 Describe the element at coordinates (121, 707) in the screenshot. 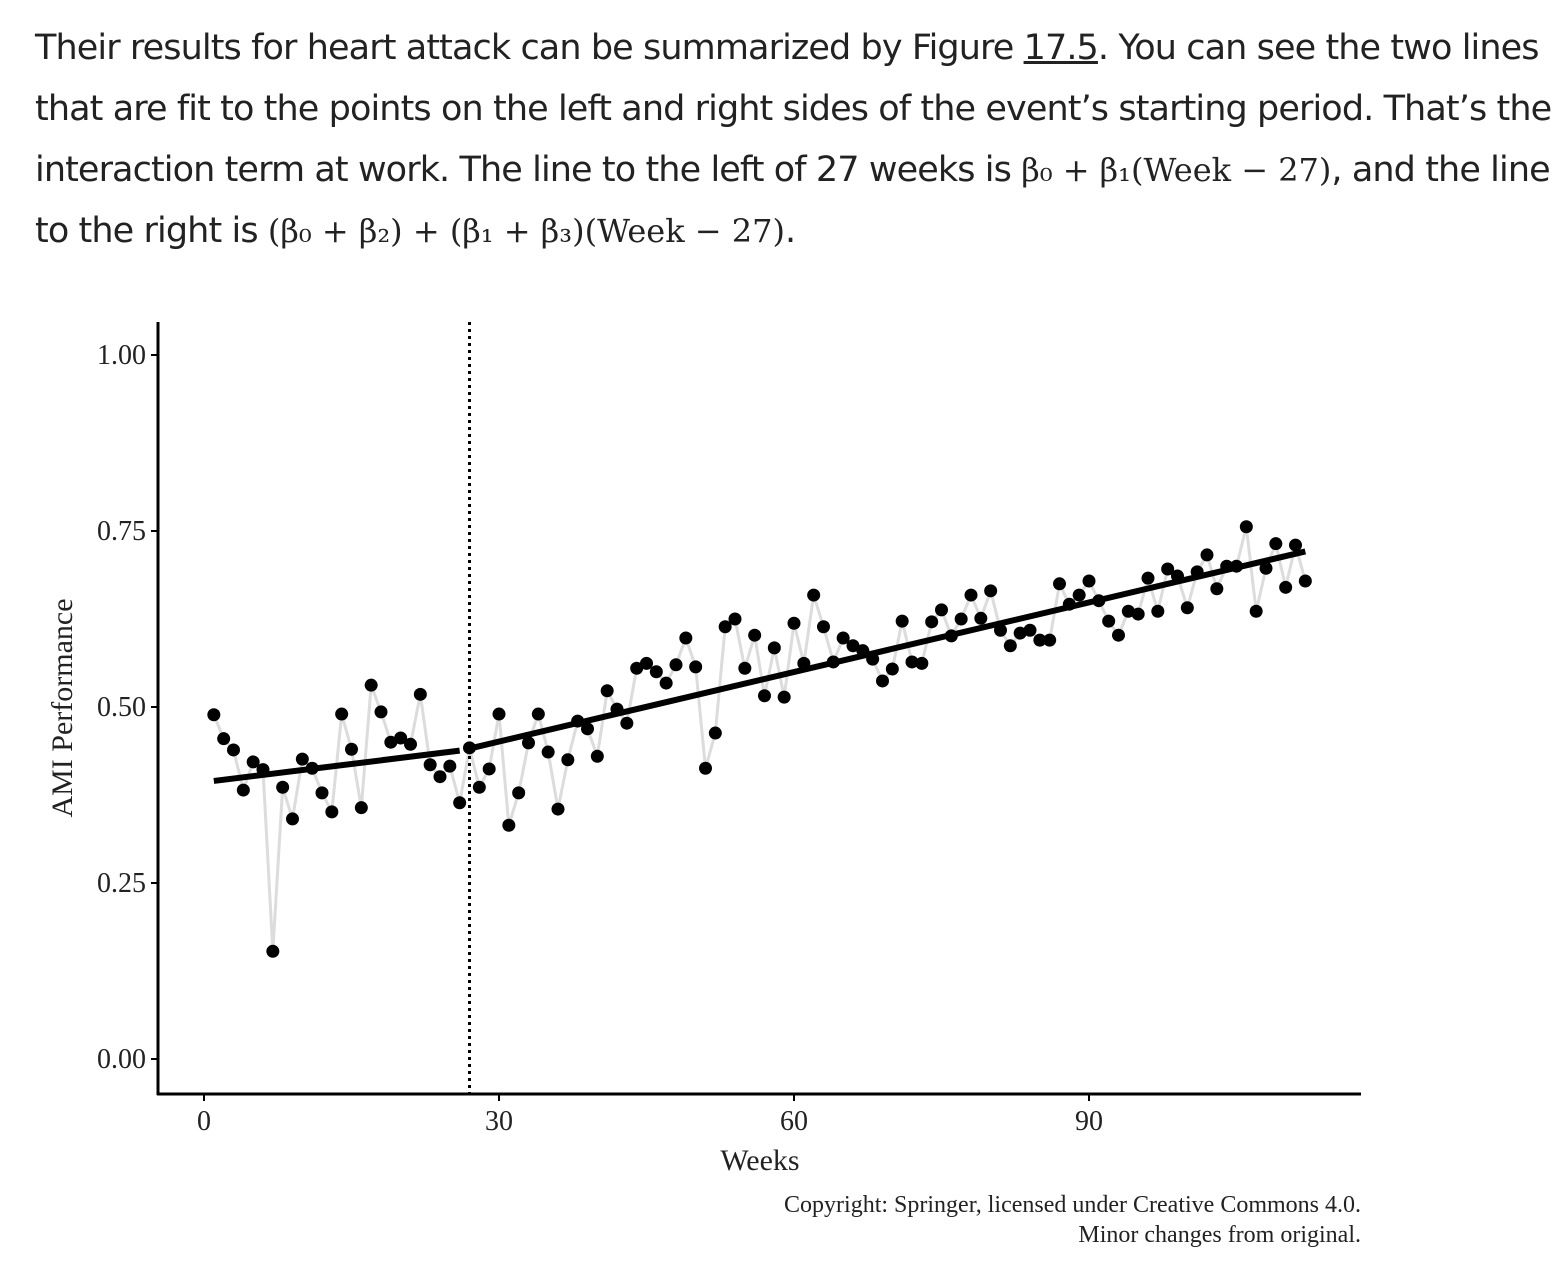

I see `y-tick-label: 0.50` at that location.